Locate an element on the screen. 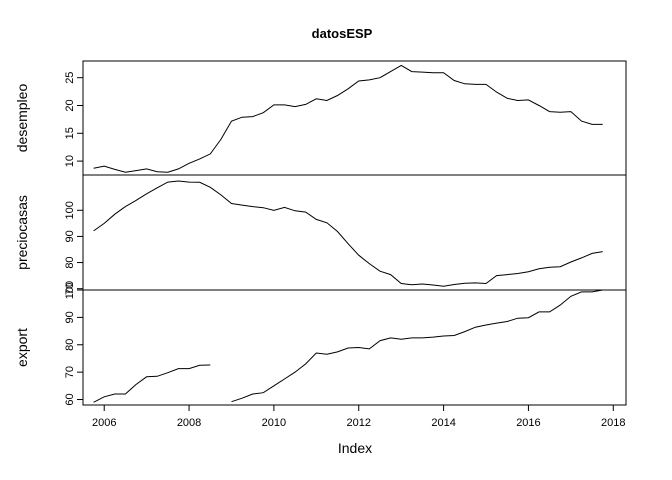  x-tick-label: 2014 is located at coordinates (443, 423).